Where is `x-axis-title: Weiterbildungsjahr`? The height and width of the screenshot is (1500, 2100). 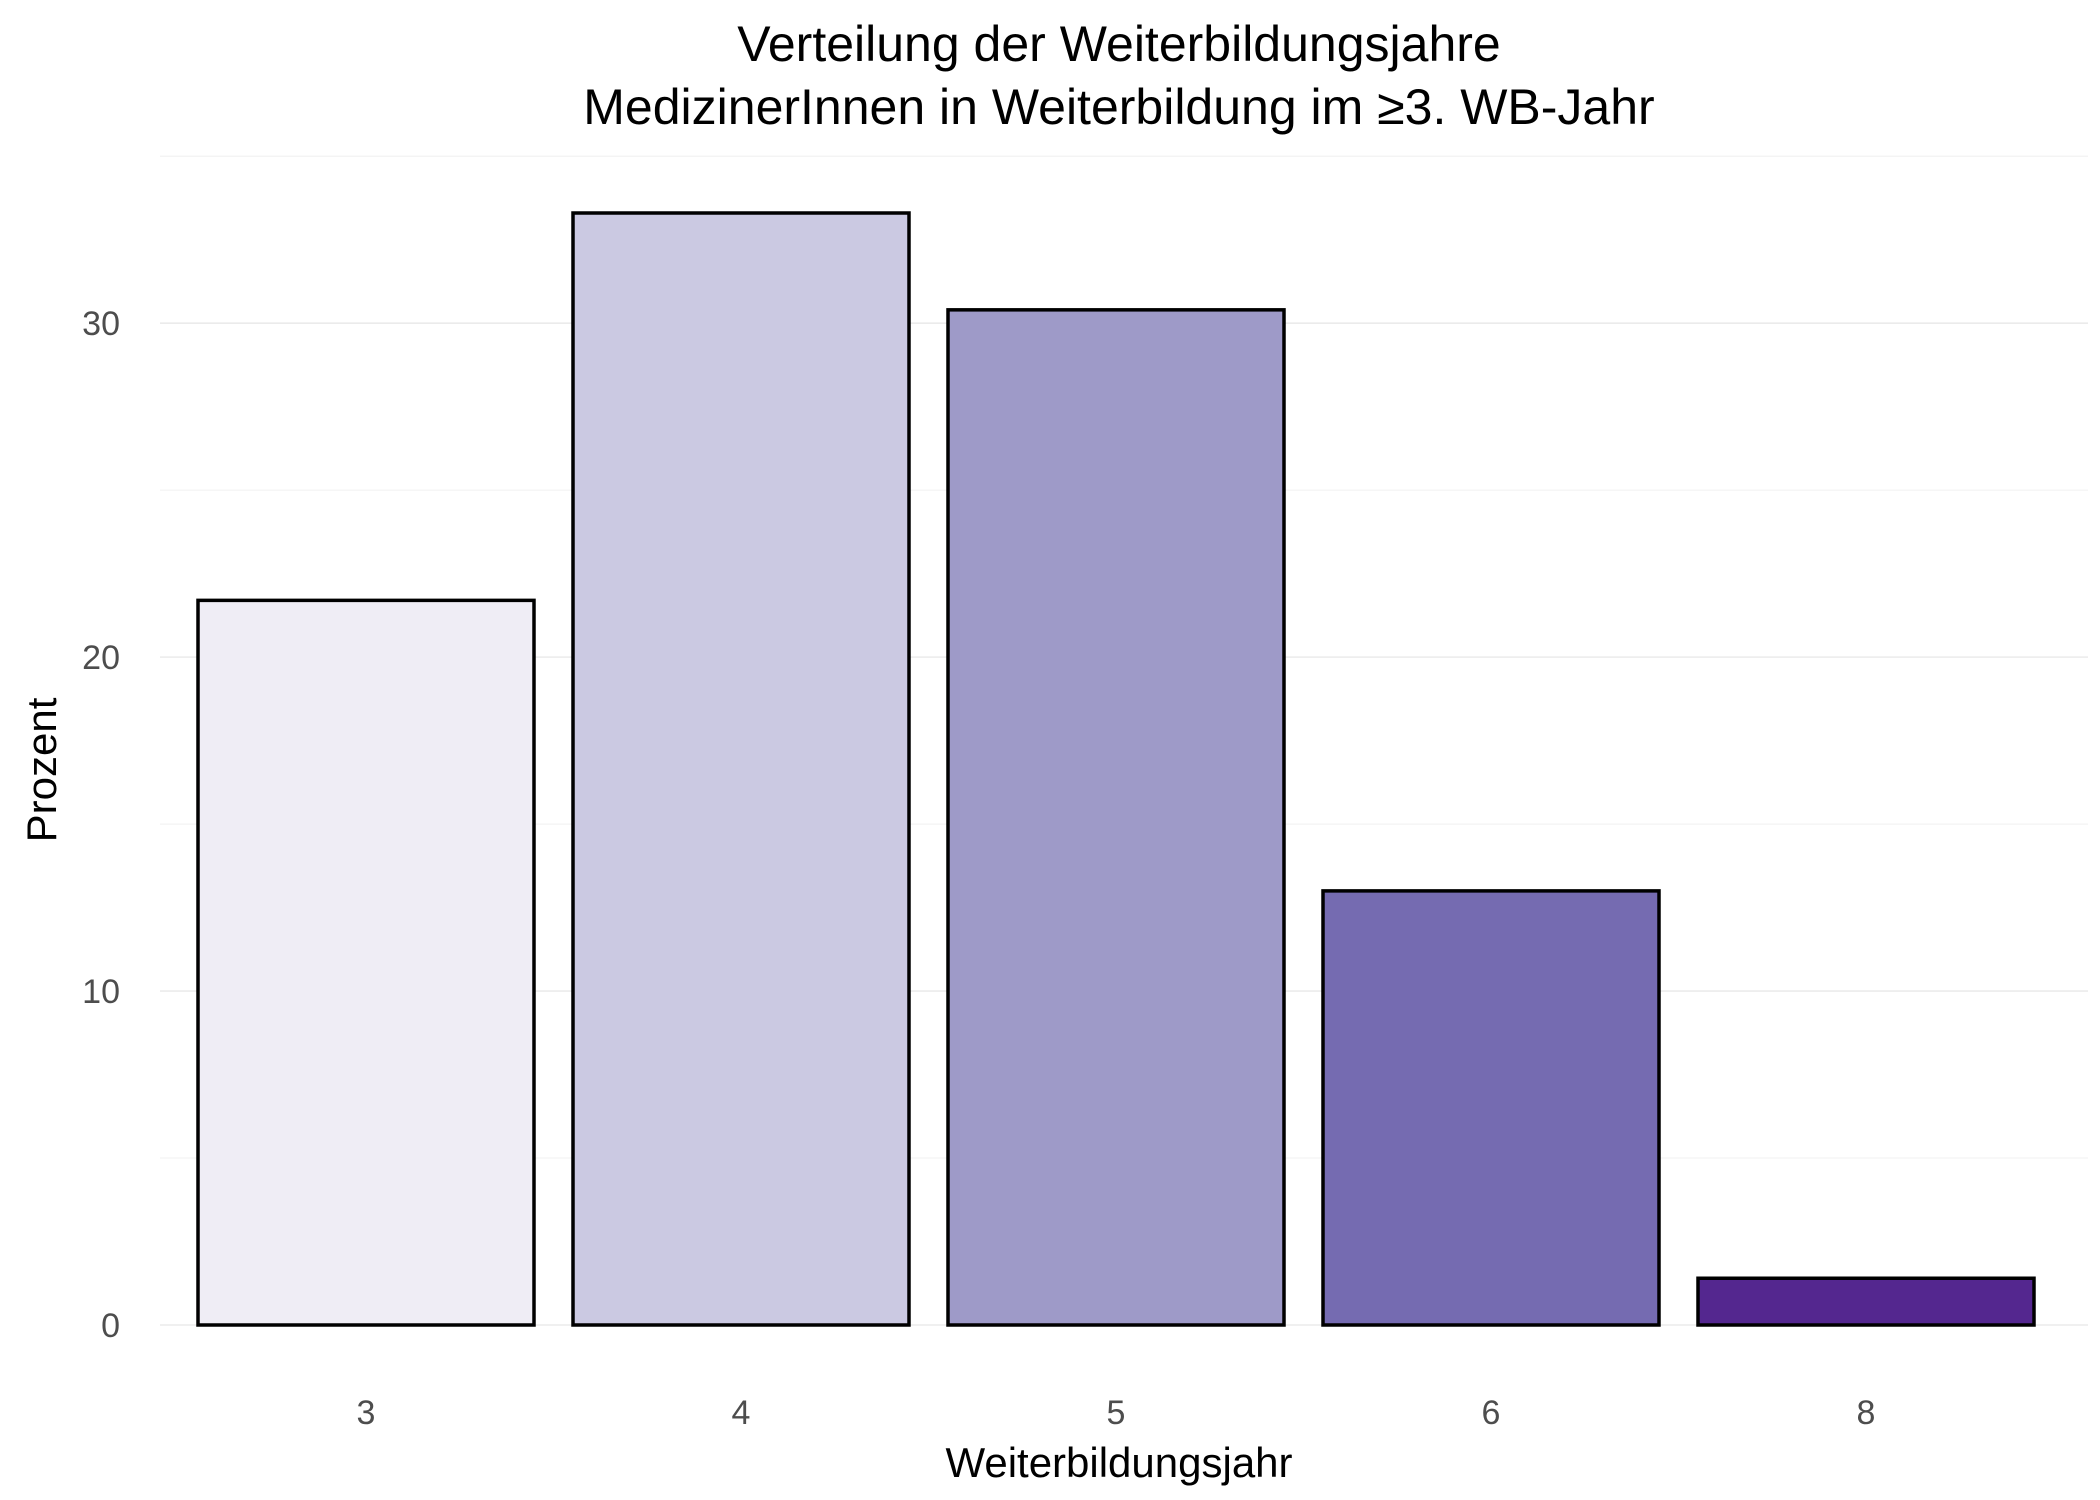
x-axis-title: Weiterbildungsjahr is located at coordinates (1118, 1462).